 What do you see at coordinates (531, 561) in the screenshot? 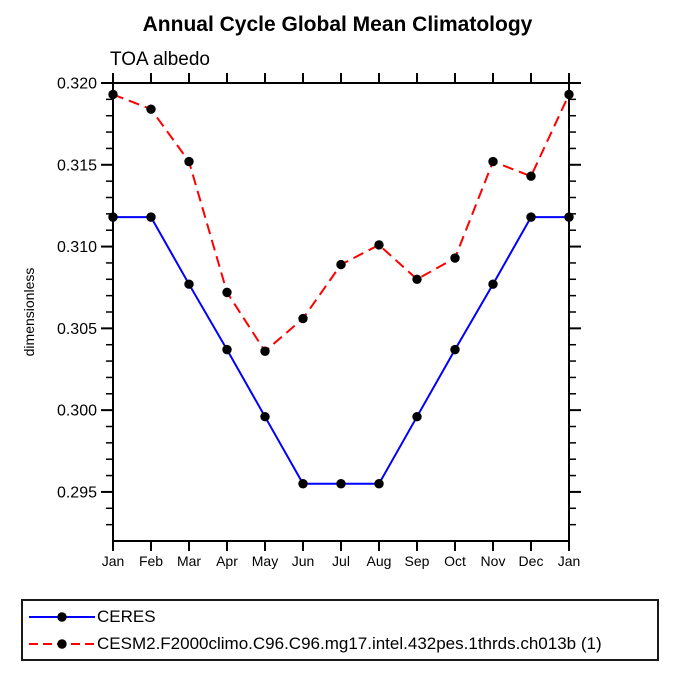
I see `x-tick-label: Dec` at bounding box center [531, 561].